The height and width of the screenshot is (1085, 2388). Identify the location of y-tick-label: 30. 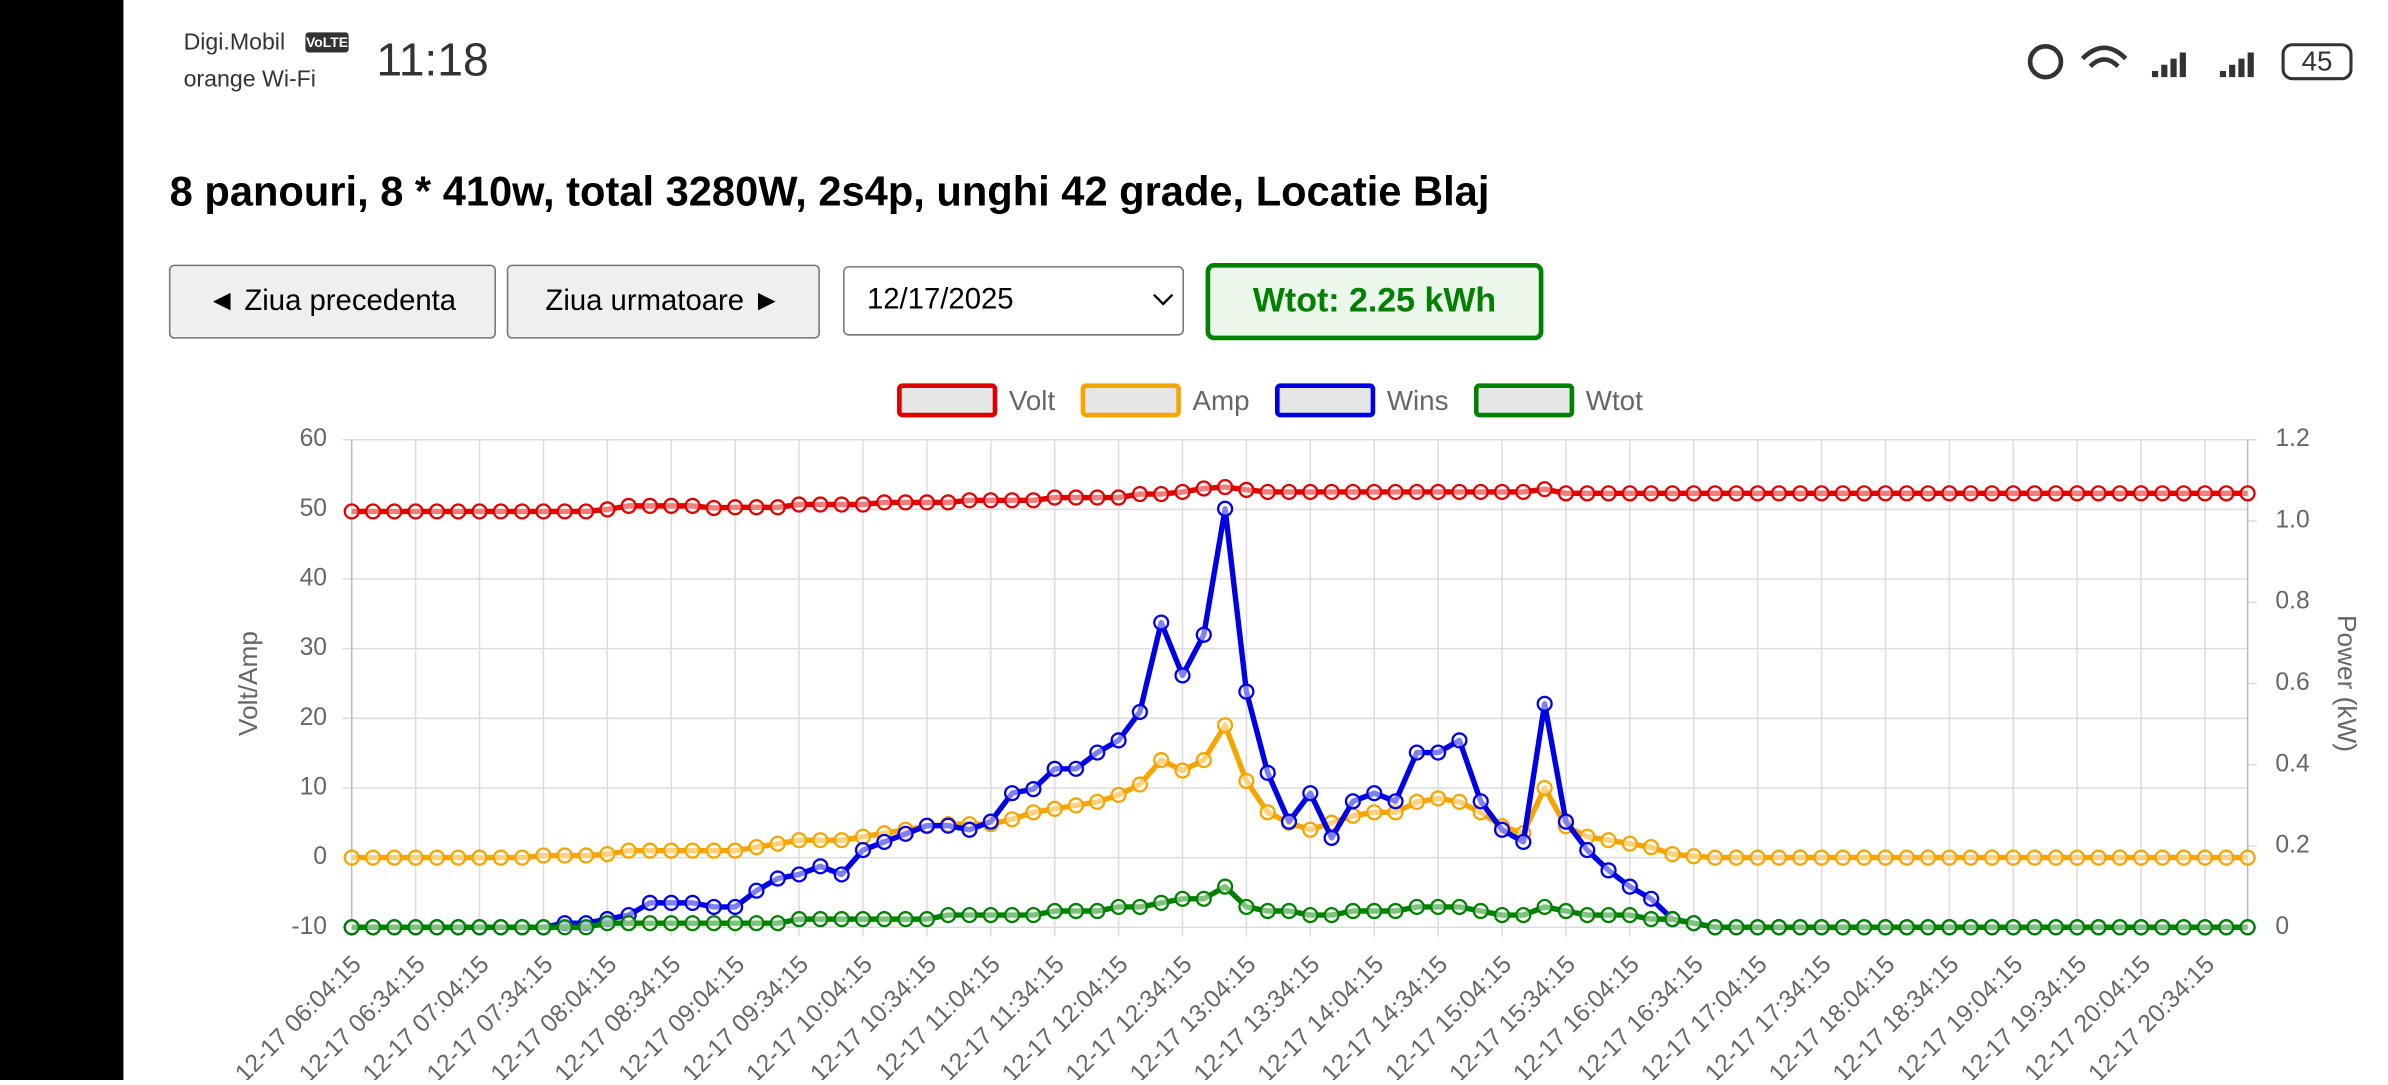
(313, 647).